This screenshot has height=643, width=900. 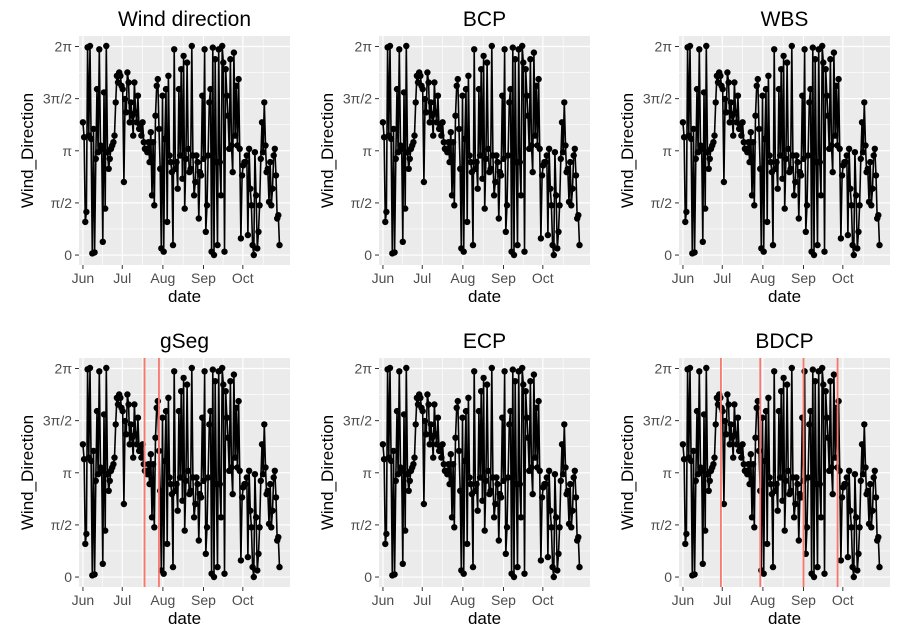 I want to click on x-tick-label: Sep, so click(x=203, y=278).